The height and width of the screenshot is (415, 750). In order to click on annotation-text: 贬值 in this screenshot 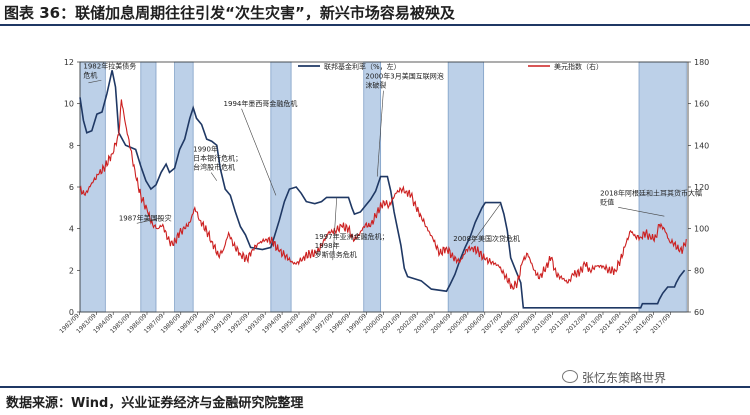, I will do `click(607, 201)`.